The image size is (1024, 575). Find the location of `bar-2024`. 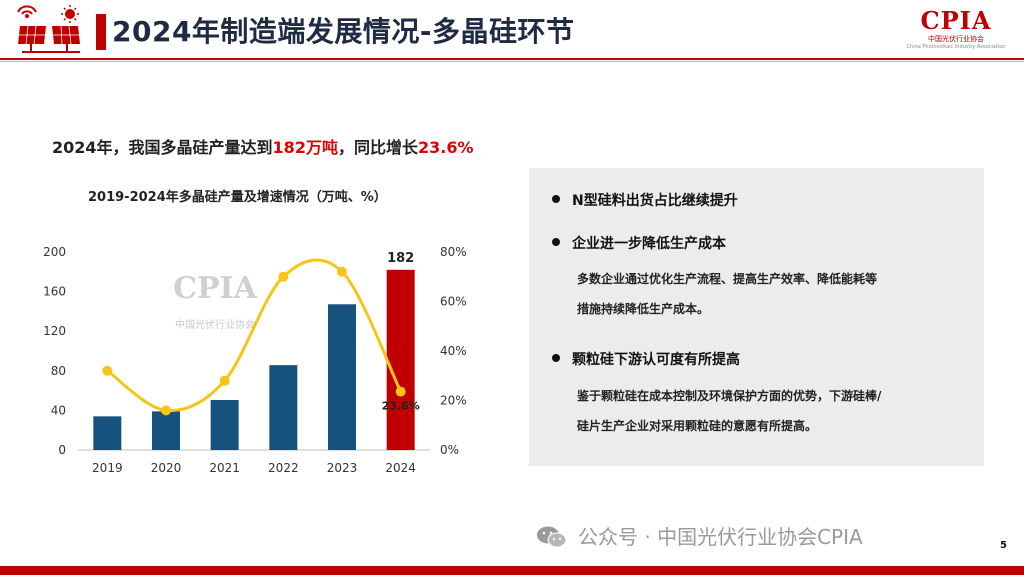

bar-2024 is located at coordinates (400, 359).